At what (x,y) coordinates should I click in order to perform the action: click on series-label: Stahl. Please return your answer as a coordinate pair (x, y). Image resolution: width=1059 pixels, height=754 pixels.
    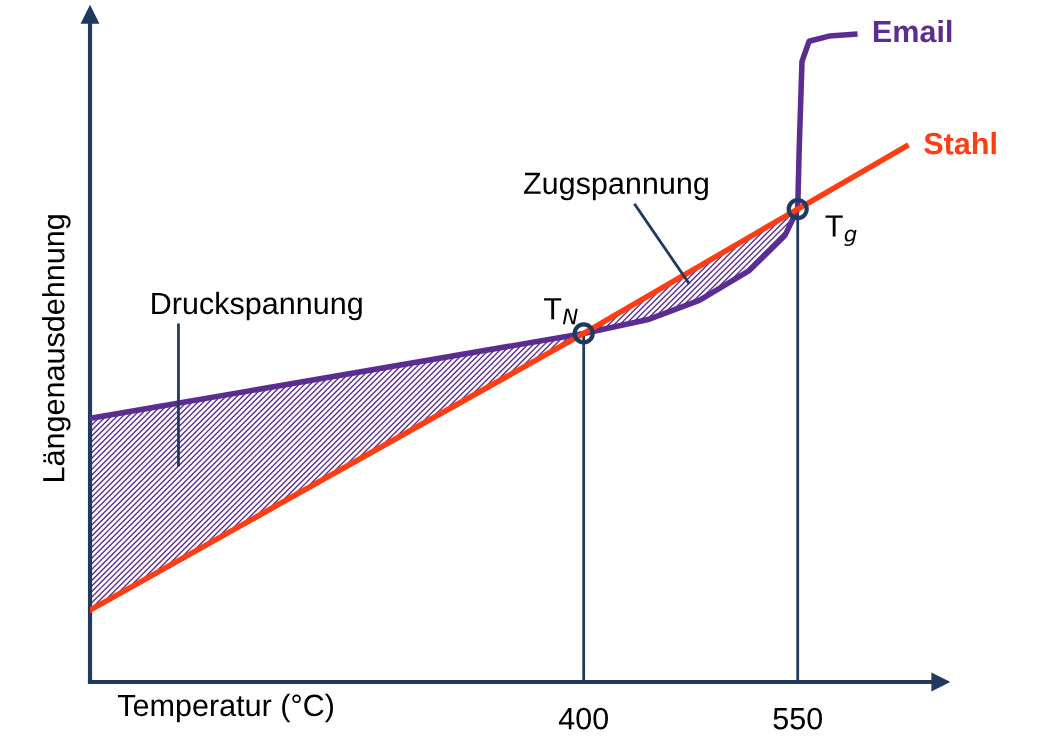
    Looking at the image, I should click on (960, 143).